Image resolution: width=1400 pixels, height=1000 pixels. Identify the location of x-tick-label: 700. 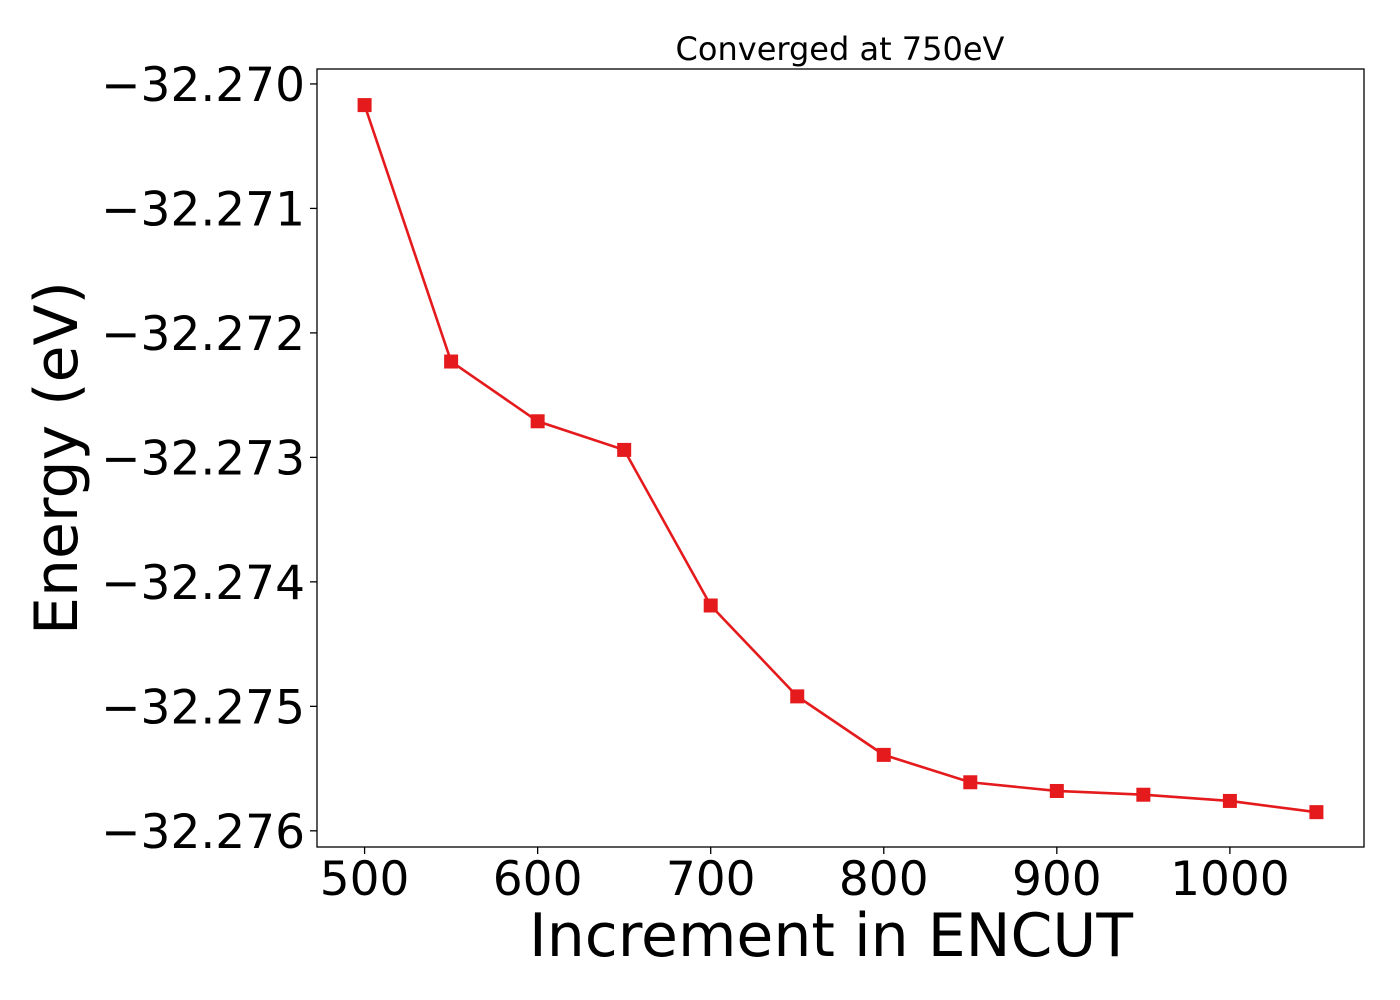
(711, 879).